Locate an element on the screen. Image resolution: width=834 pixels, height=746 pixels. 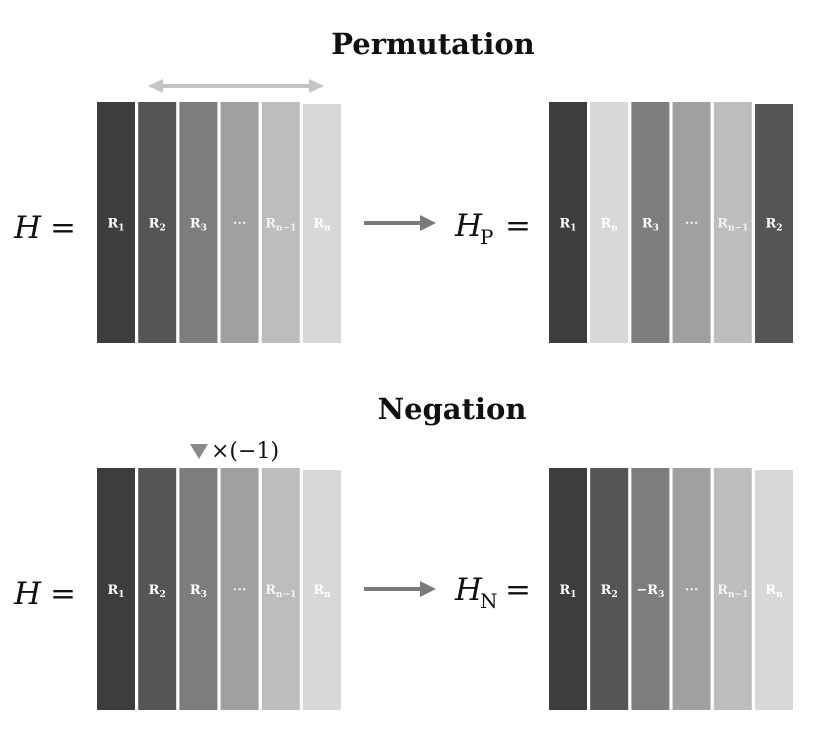
perm-right-equation: H P = is located at coordinates (492, 228).